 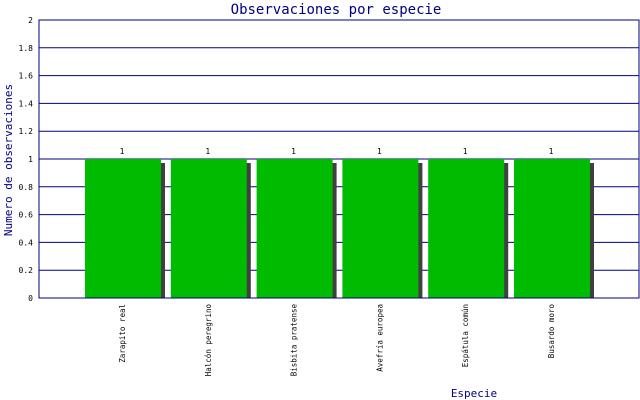 I want to click on y-tick-label: 0.2, so click(x=26, y=270).